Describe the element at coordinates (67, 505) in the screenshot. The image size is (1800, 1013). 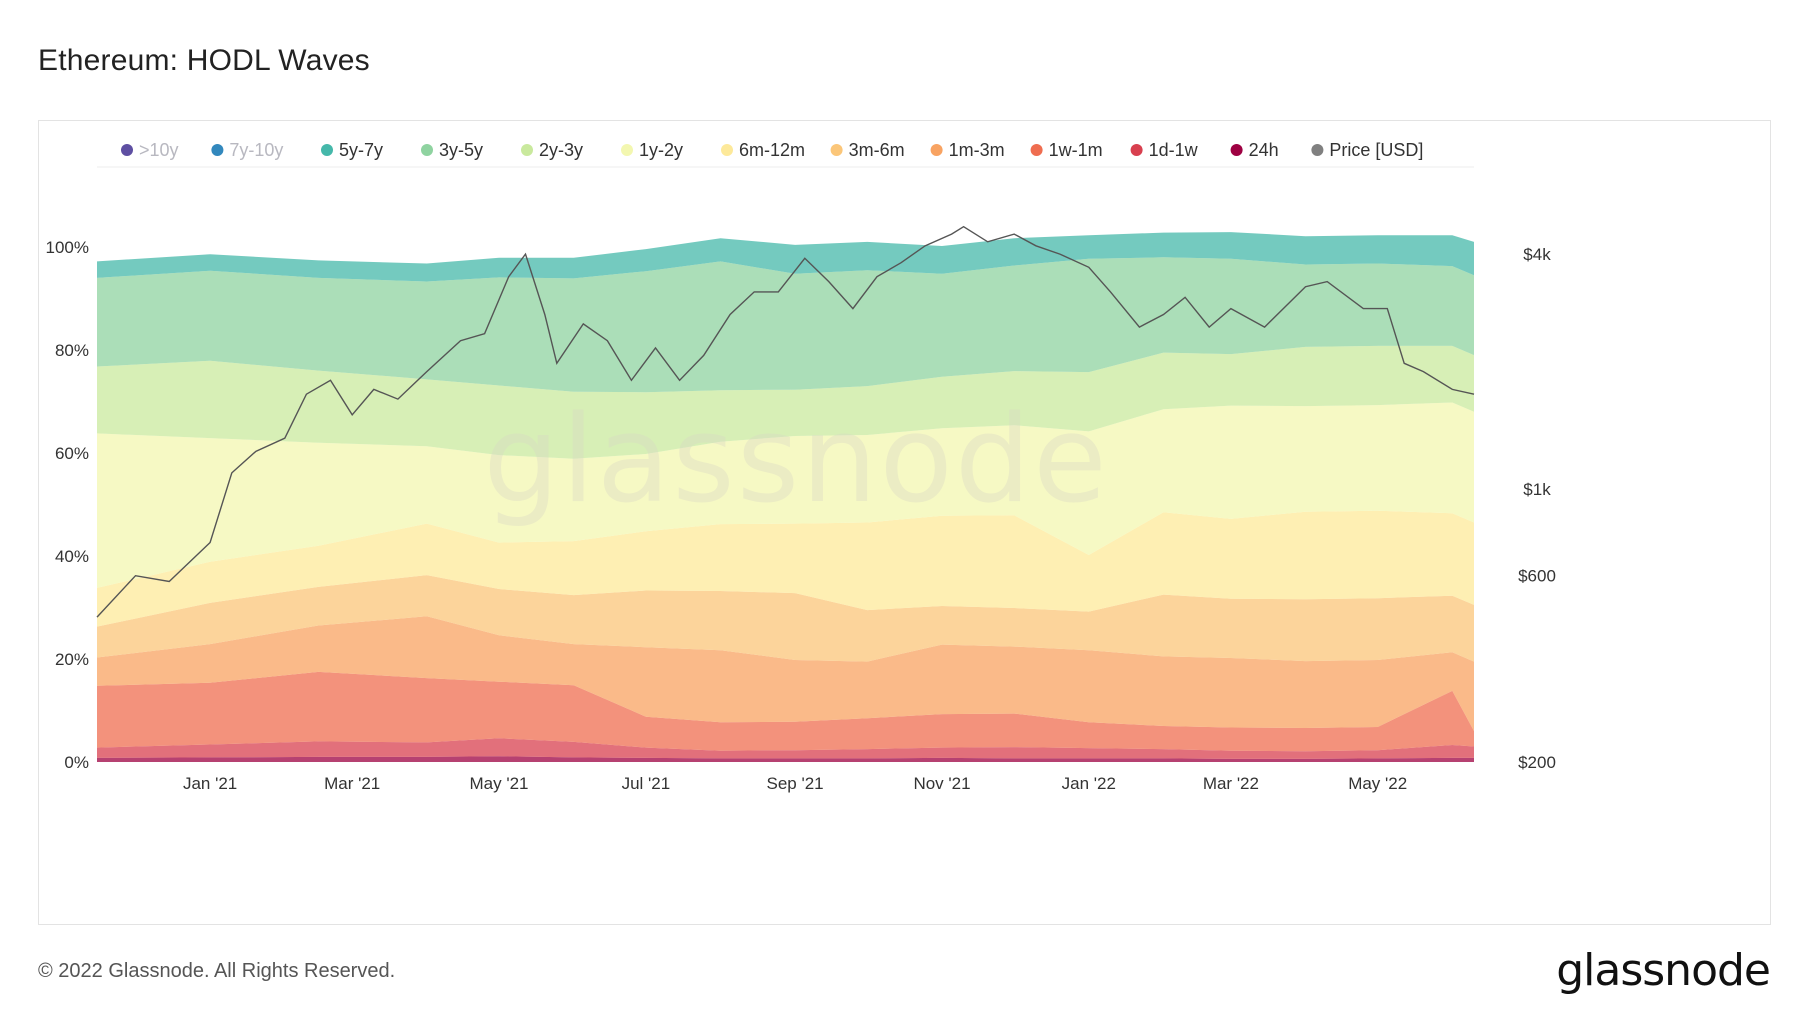
I see `y-axis-left: 0% 20% 40% 60% 80% 100%` at that location.